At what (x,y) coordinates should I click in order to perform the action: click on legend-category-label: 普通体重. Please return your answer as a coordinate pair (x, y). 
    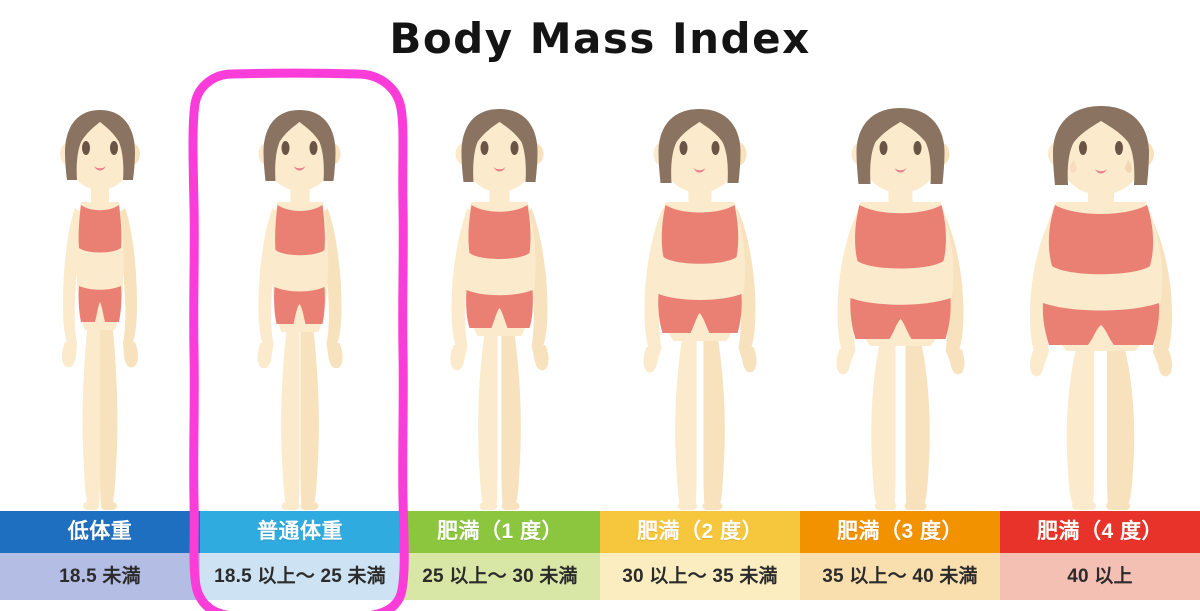
    Looking at the image, I should click on (300, 532).